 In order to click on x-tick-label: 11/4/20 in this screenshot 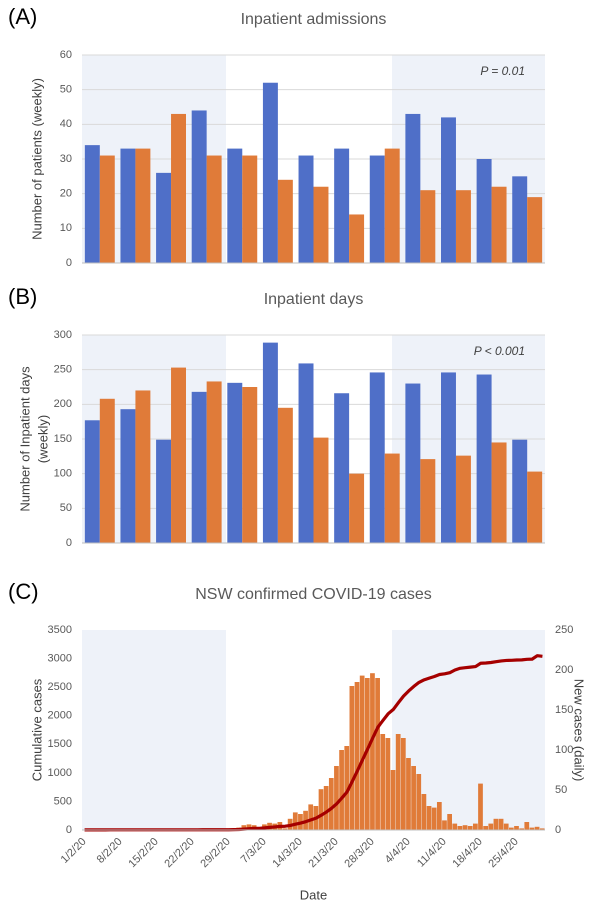, I will do `click(432, 853)`.